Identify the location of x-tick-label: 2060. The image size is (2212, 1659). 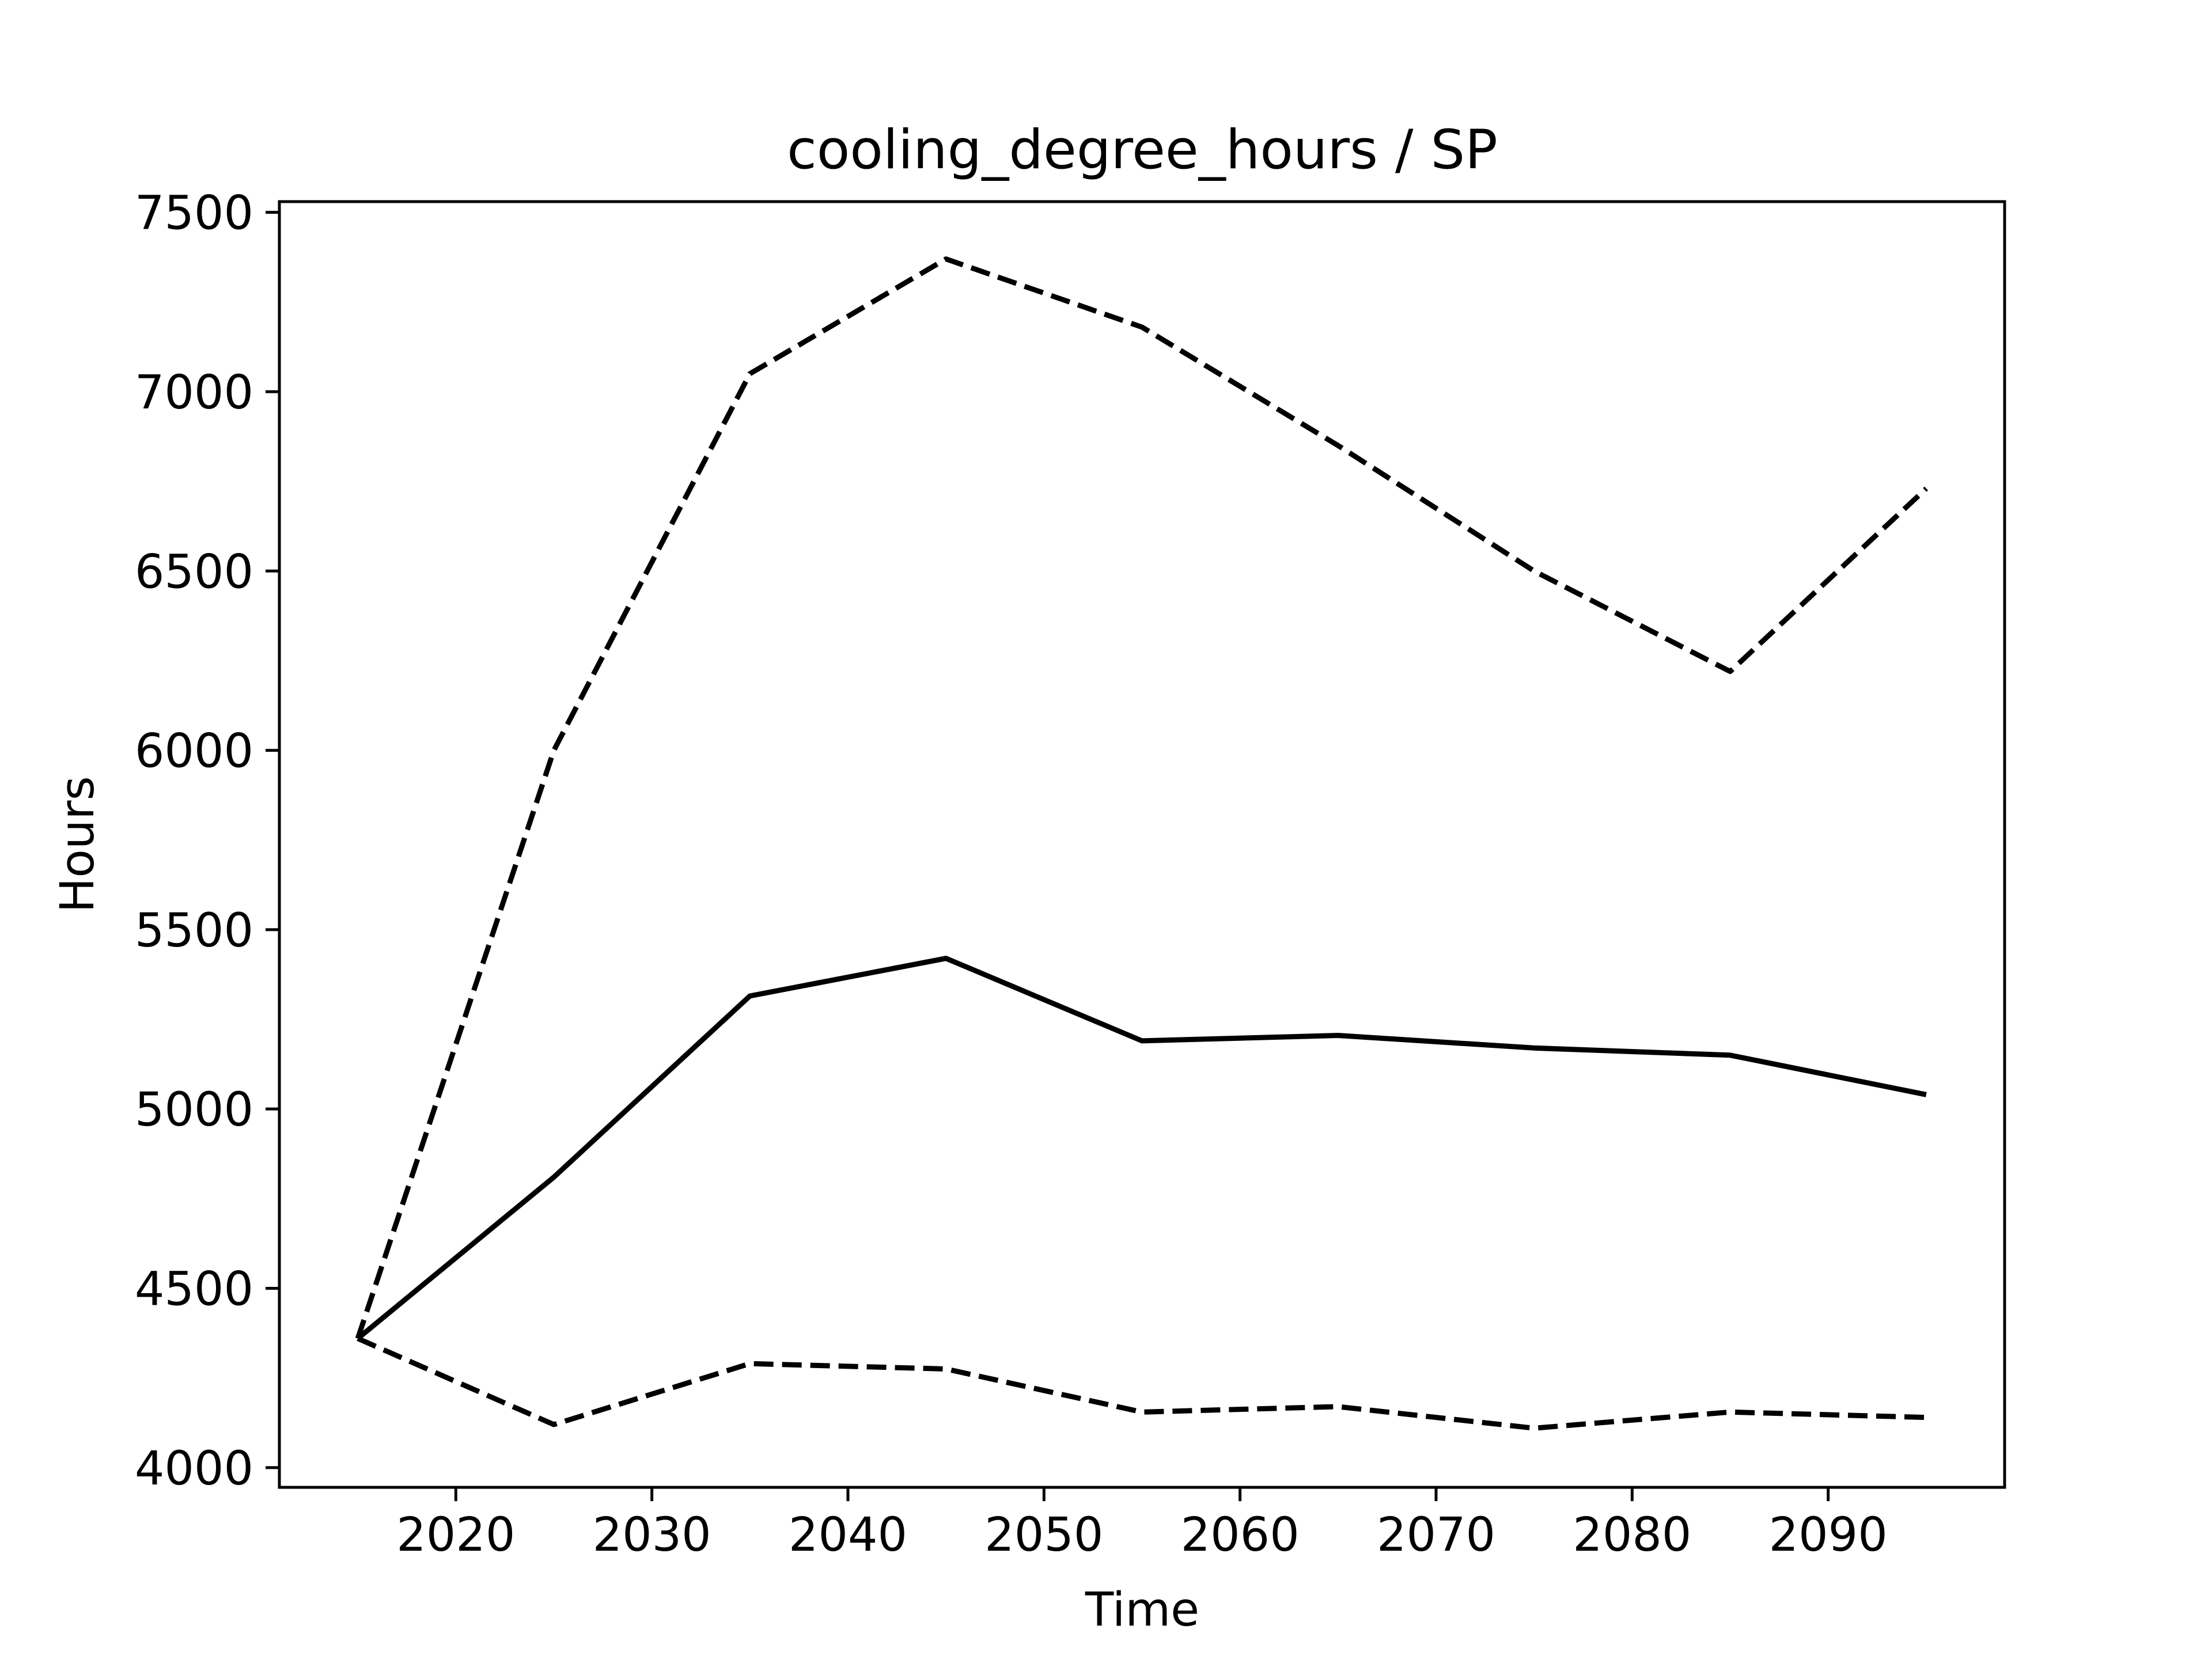
(1240, 1535).